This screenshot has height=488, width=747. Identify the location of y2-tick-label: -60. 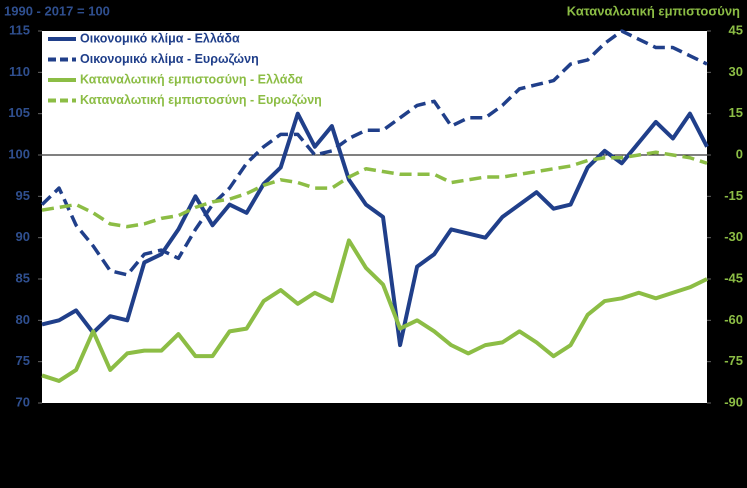
(733, 319).